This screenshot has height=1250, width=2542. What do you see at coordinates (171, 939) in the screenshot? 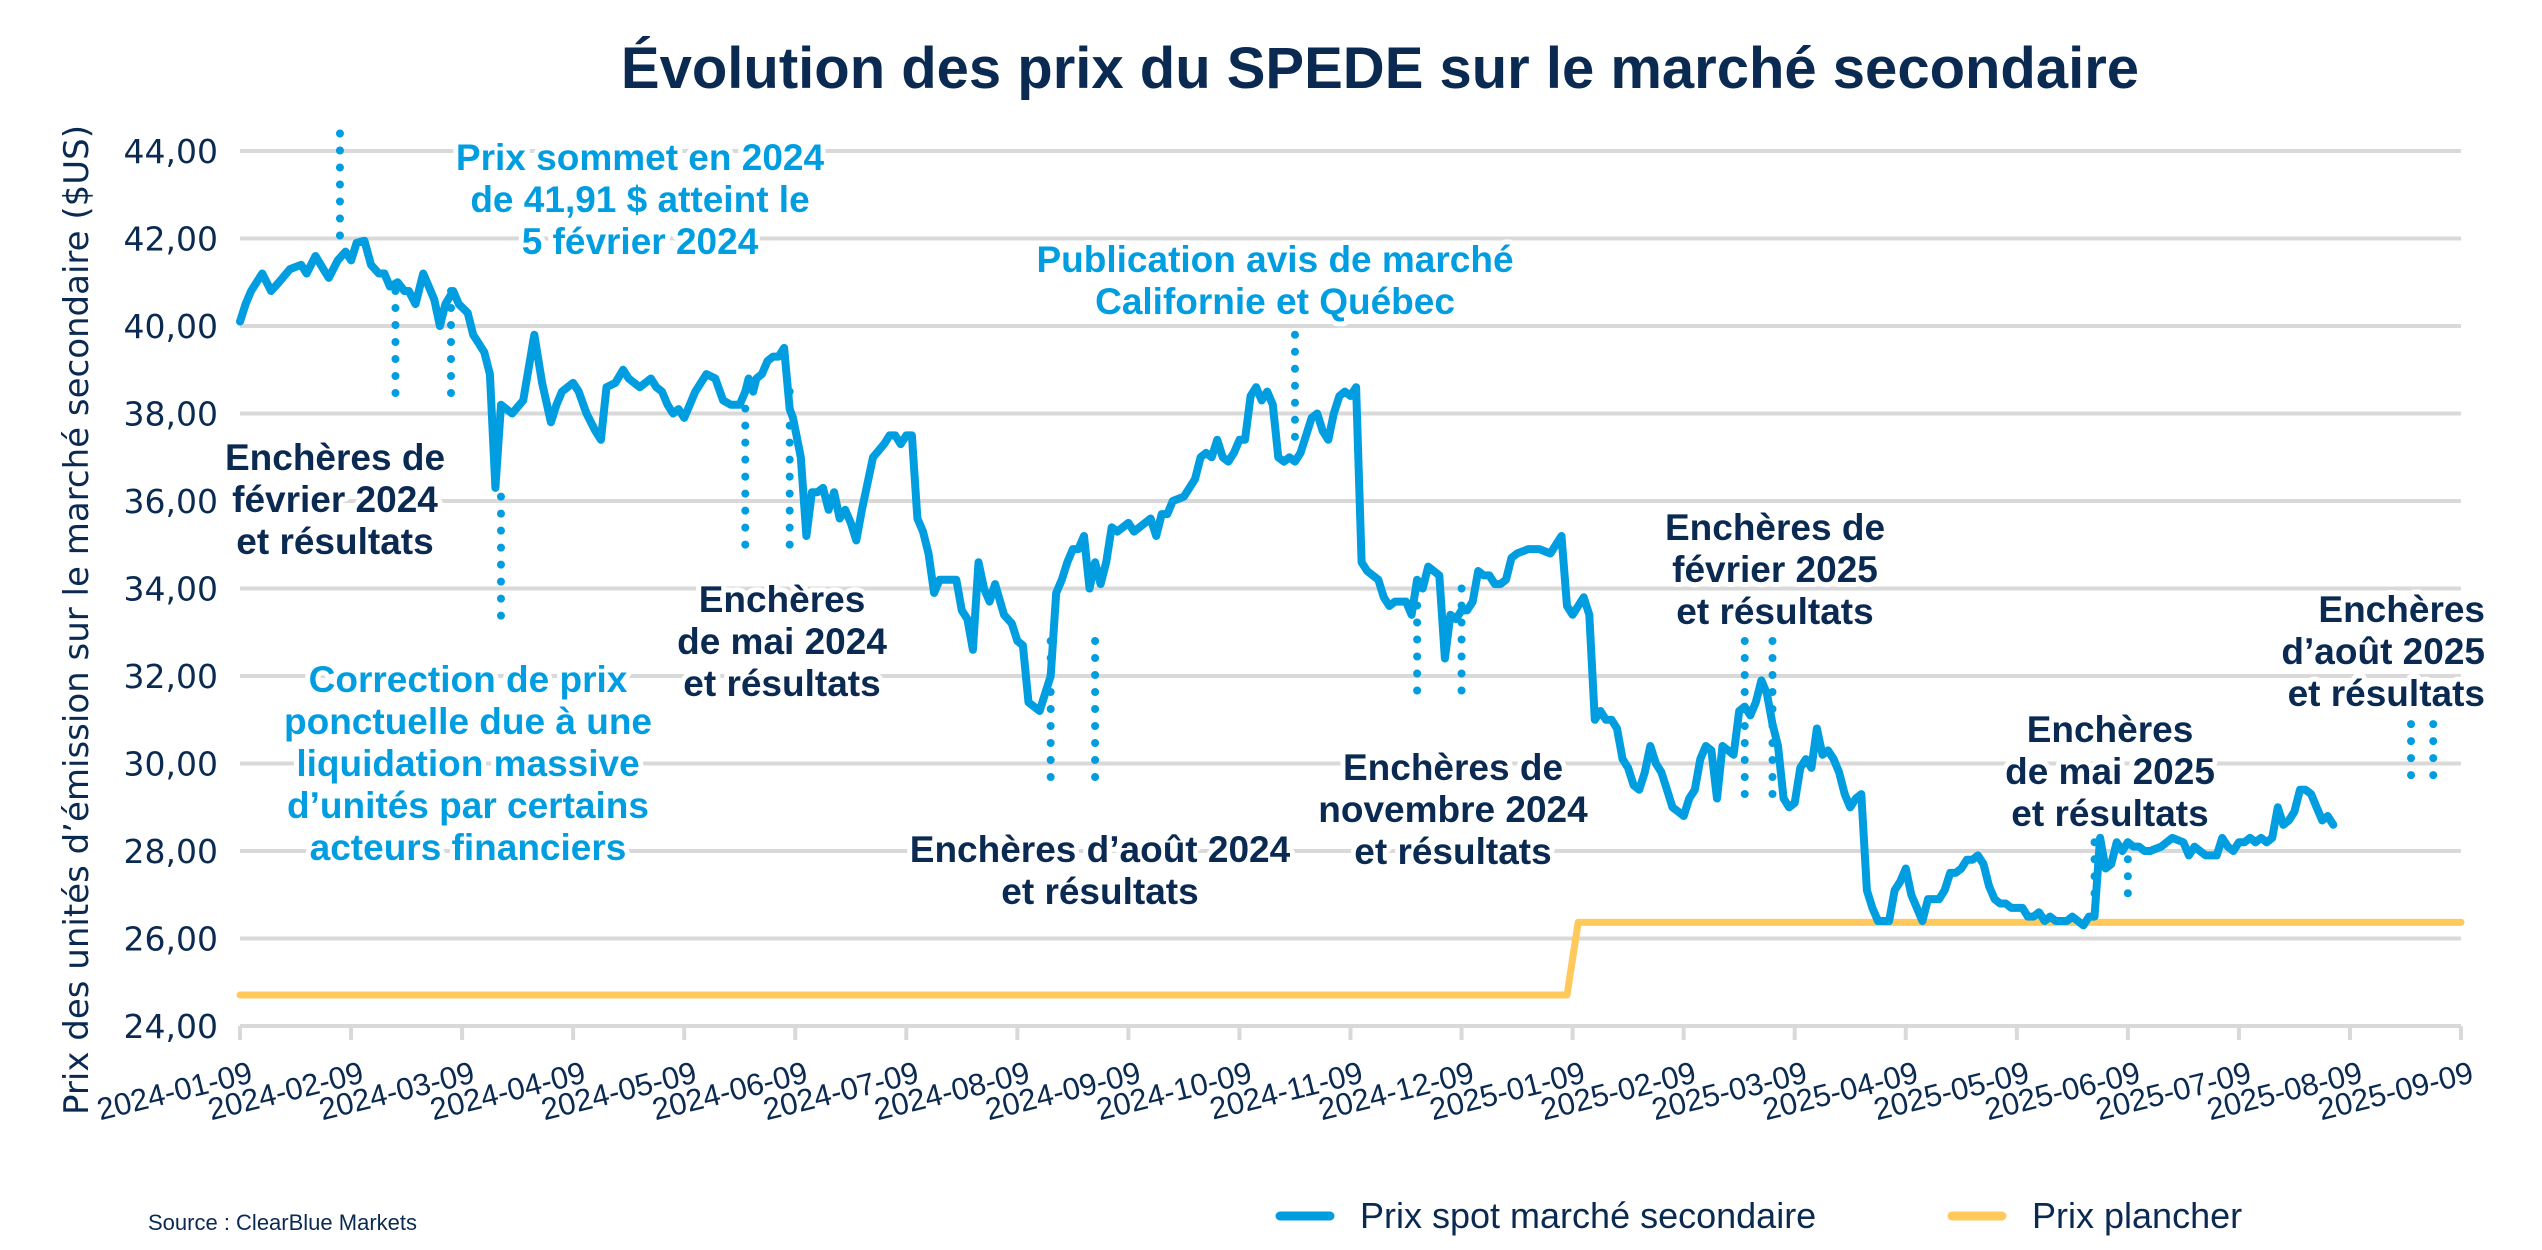
I see `y-tick-label: 26,00` at bounding box center [171, 939].